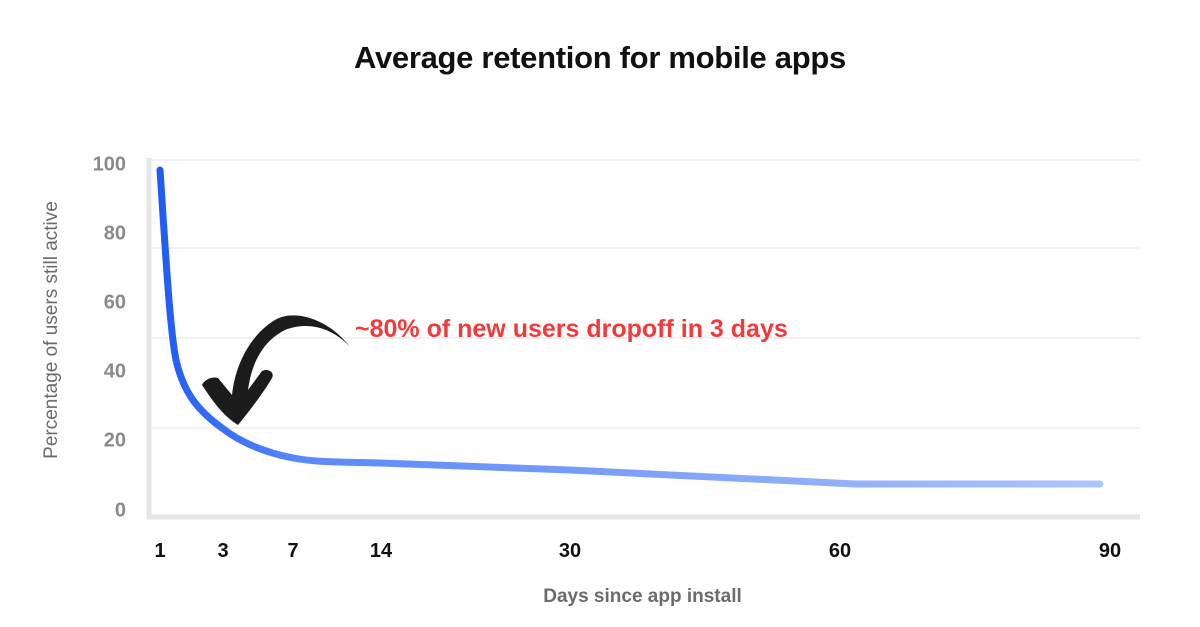  I want to click on x-tick-label: 30, so click(570, 551).